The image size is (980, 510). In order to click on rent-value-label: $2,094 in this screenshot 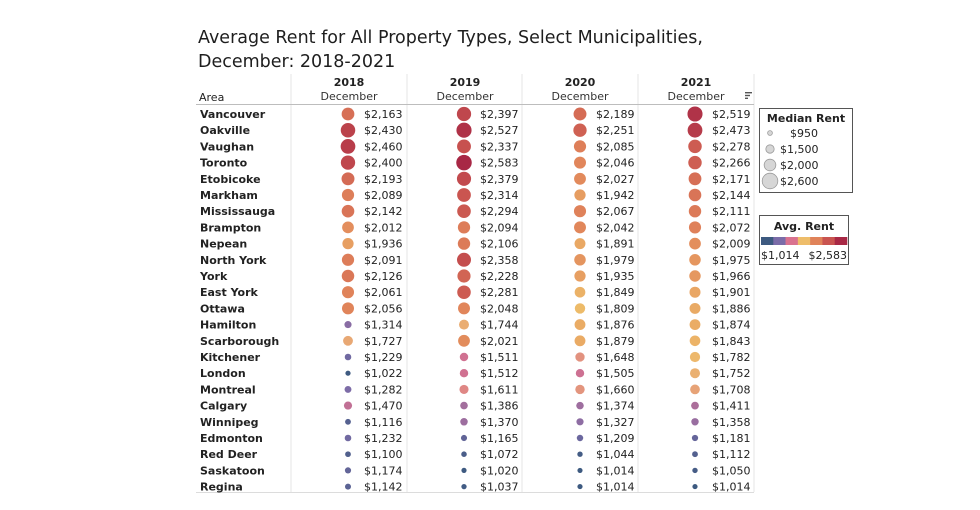, I will do `click(499, 227)`.